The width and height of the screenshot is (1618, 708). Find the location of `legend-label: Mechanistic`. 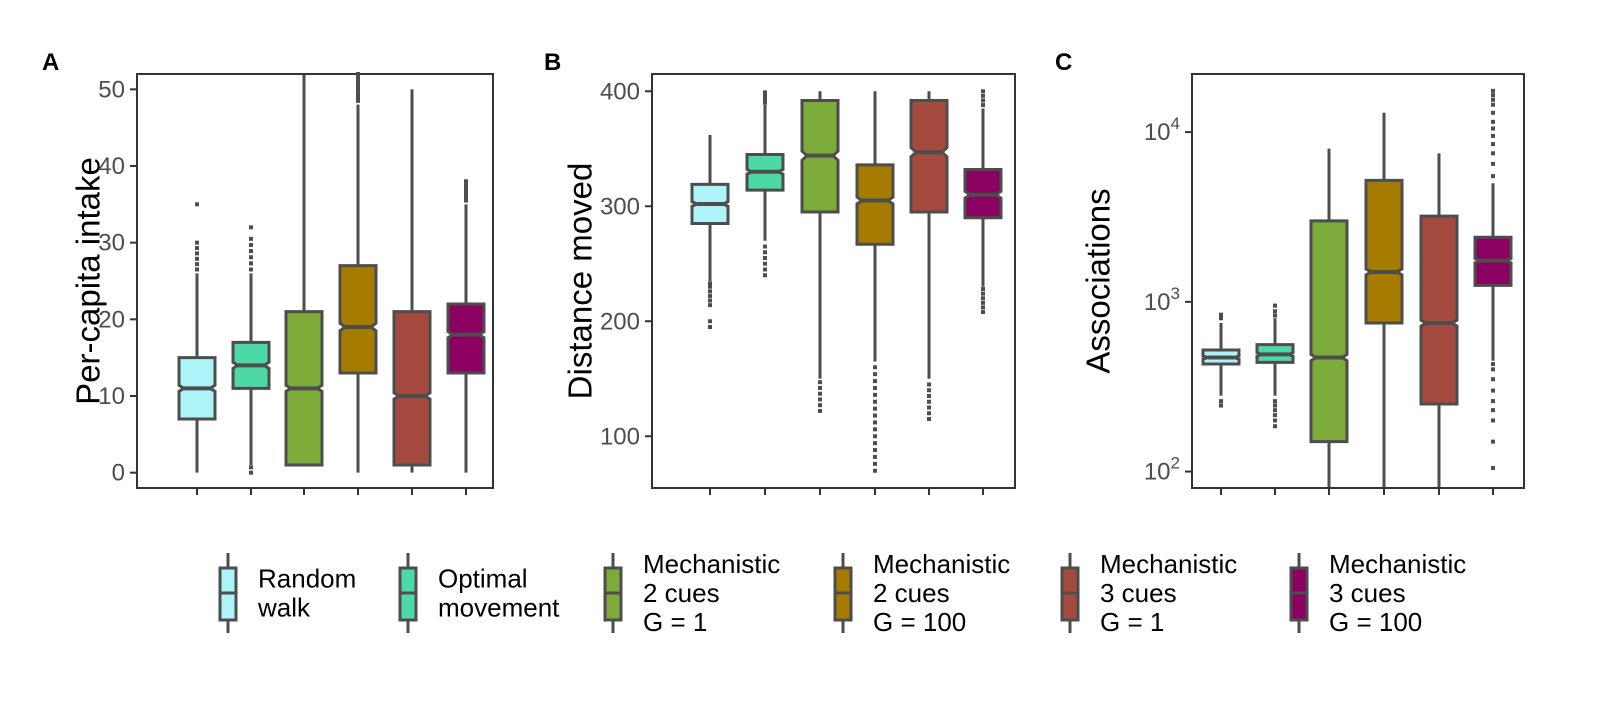

legend-label: Mechanistic is located at coordinates (1168, 564).